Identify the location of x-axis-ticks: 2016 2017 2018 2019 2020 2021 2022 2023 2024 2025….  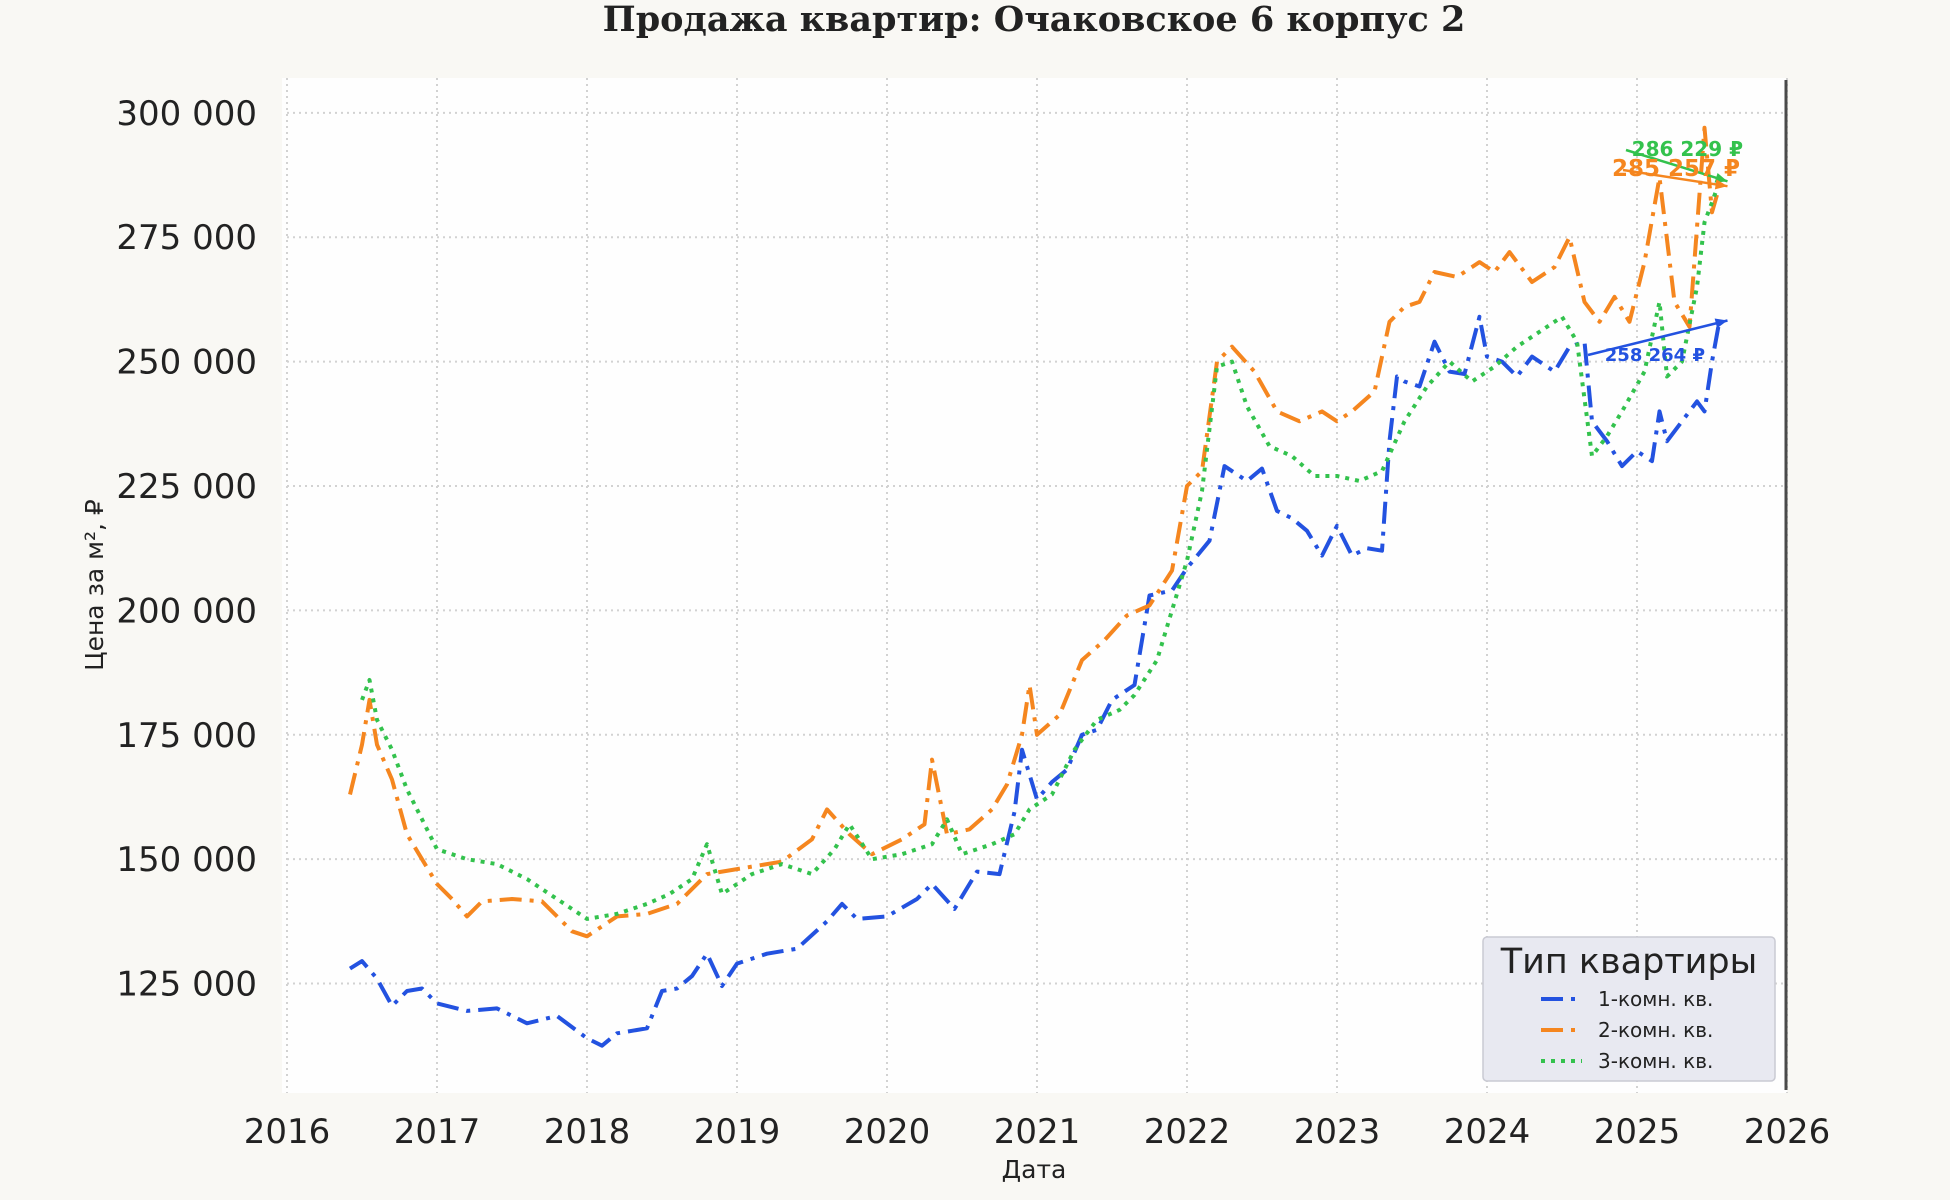
(1037, 1132).